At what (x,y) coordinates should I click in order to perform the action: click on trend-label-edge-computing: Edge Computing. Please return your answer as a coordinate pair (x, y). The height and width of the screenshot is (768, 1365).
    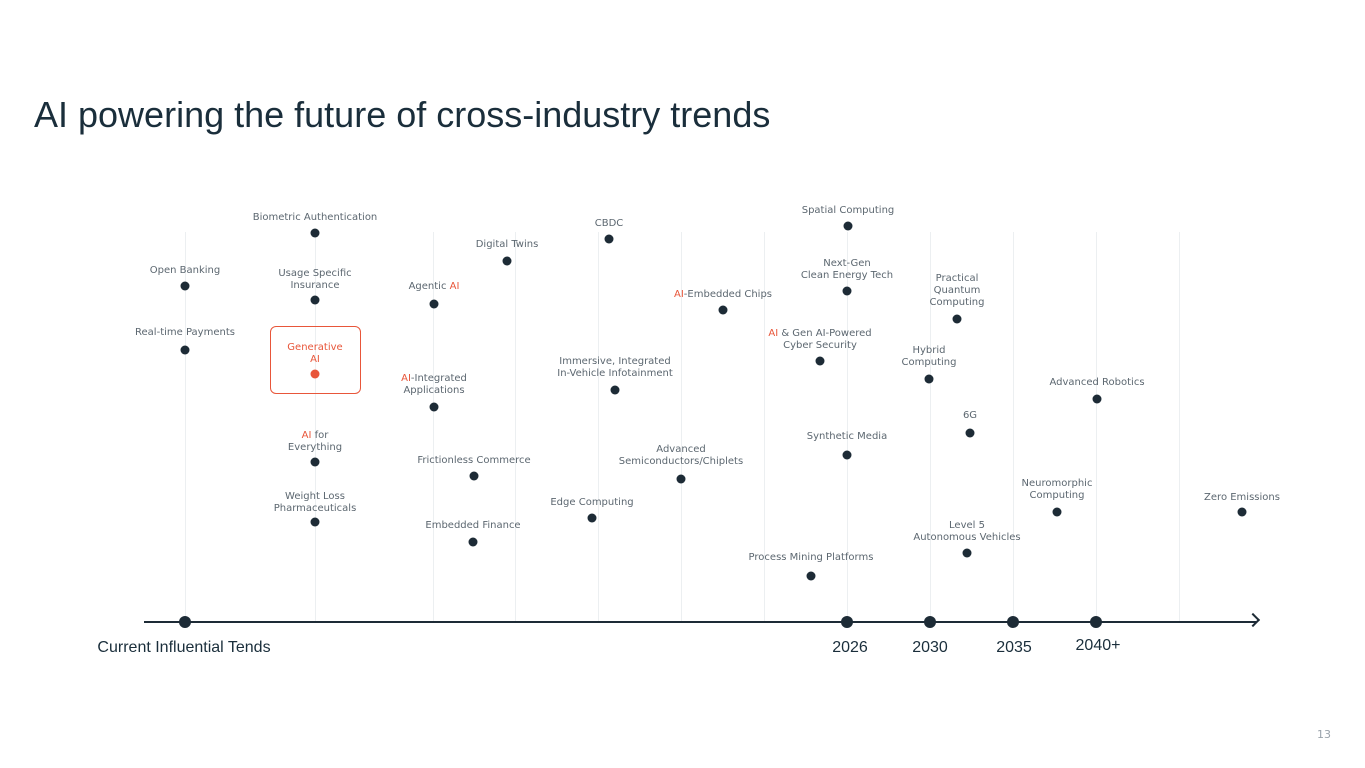
    Looking at the image, I should click on (592, 502).